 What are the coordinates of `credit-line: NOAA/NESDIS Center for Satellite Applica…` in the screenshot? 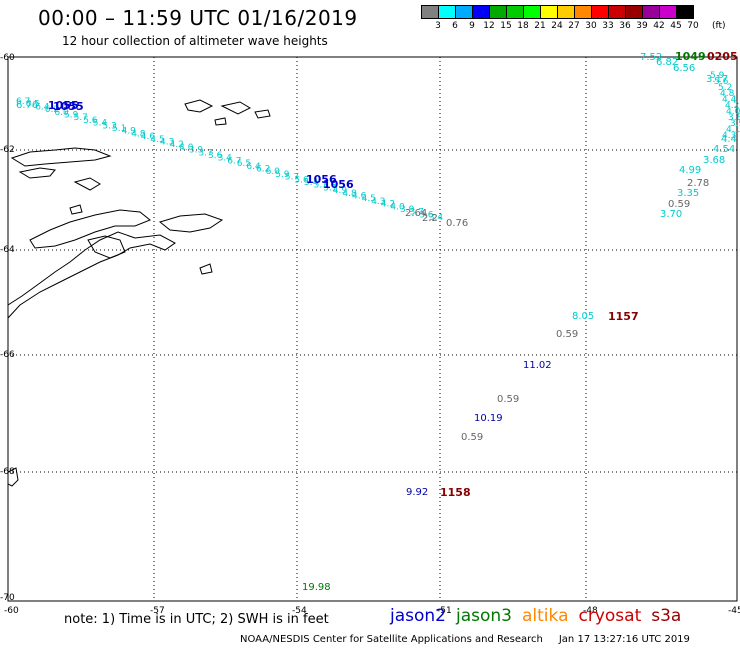 It's located at (465, 639).